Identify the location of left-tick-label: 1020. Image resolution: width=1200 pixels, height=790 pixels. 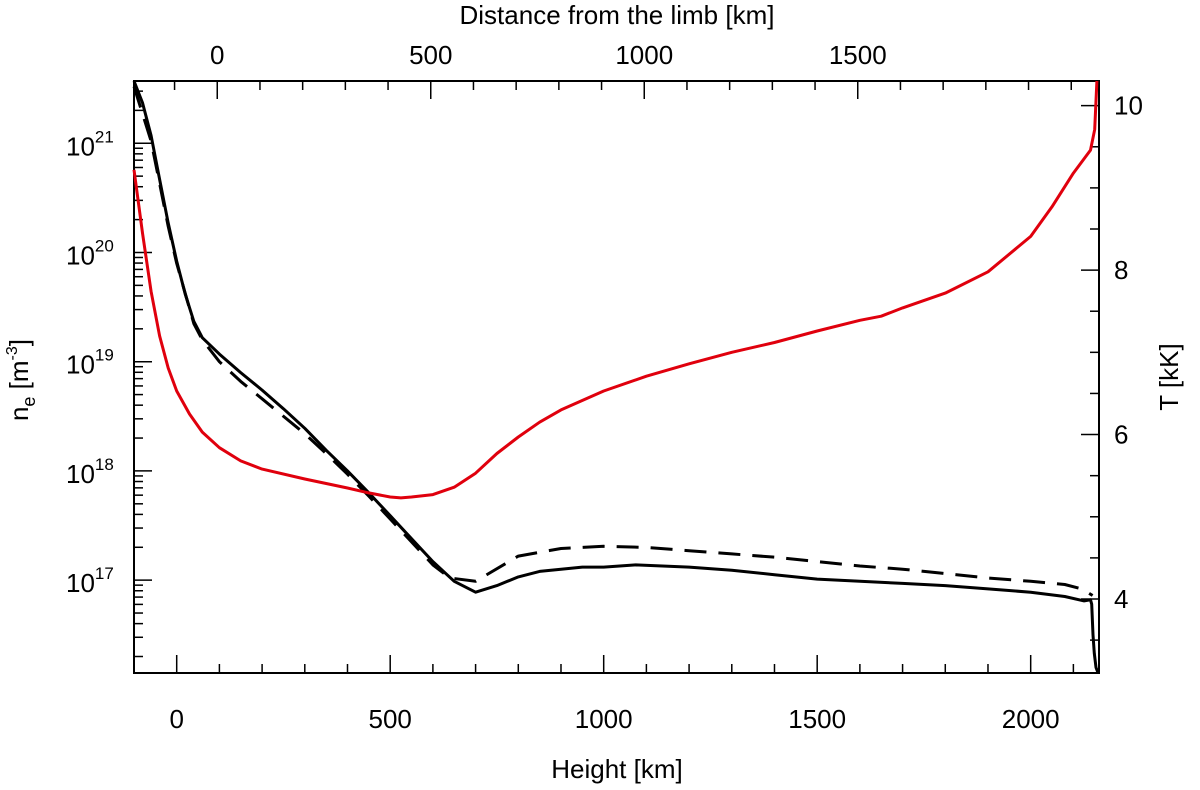
(90, 253).